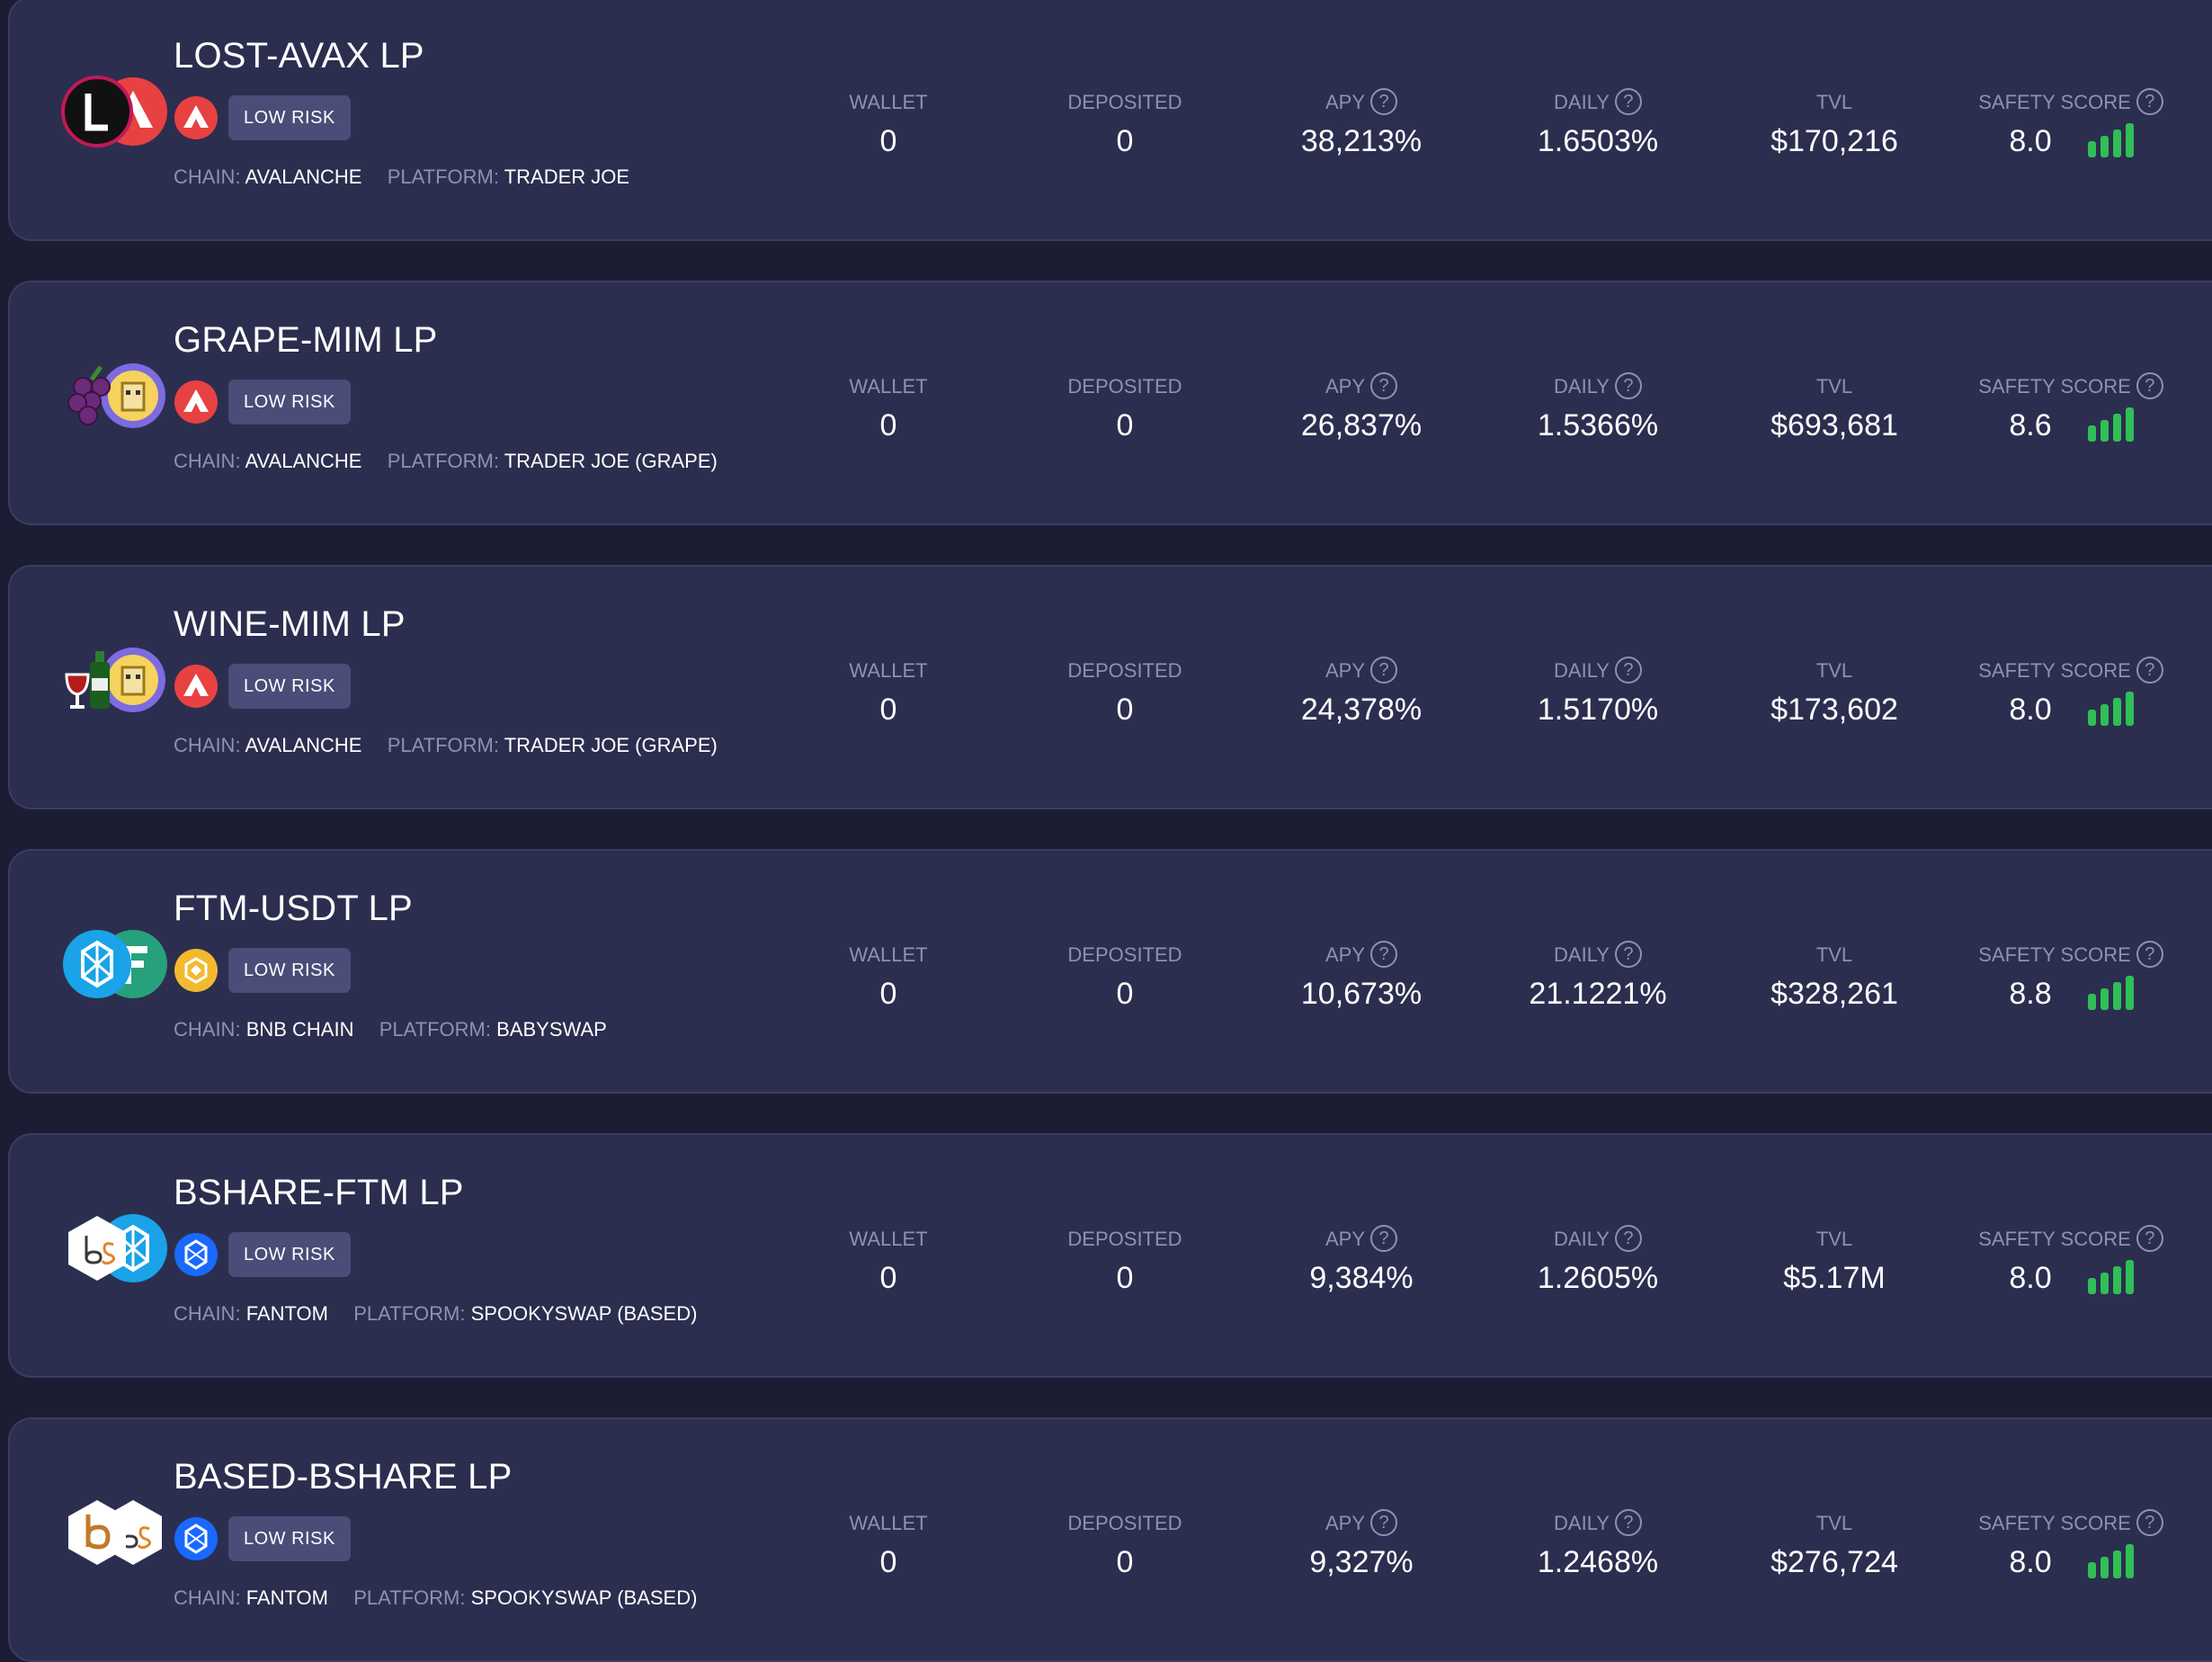 The width and height of the screenshot is (2212, 1662). I want to click on daily-column: DAILY? 1.2468%, so click(1598, 1543).